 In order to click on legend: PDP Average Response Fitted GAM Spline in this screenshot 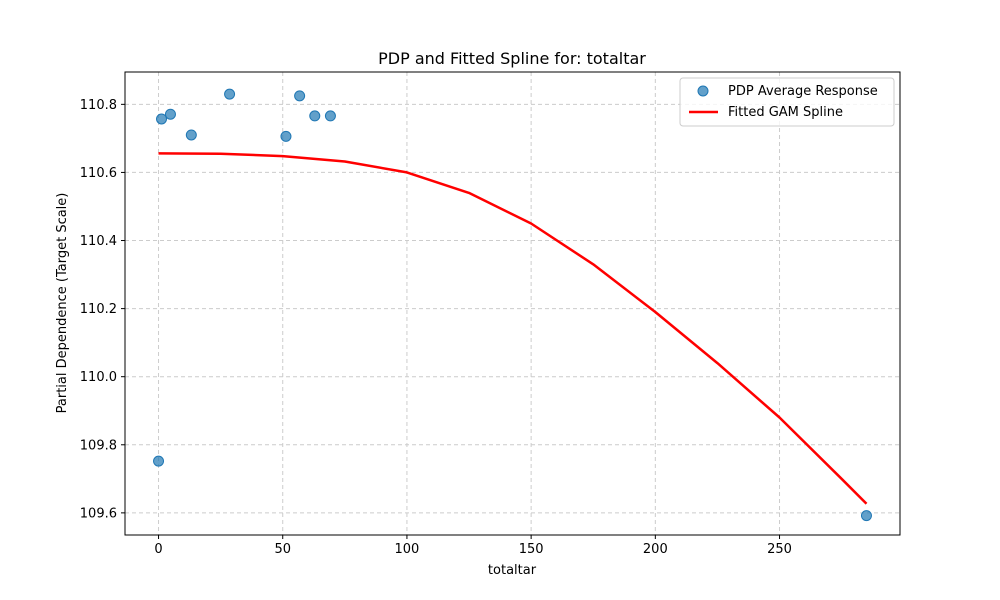, I will do `click(787, 102)`.